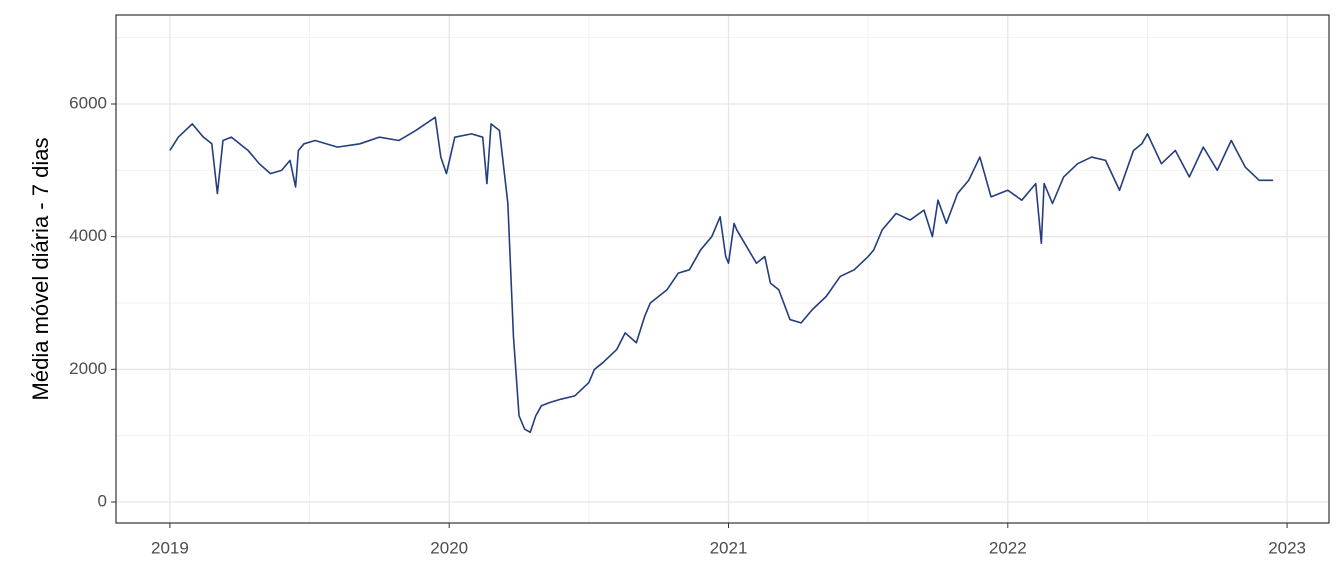  What do you see at coordinates (729, 547) in the screenshot?
I see `x-tick-label: 2021` at bounding box center [729, 547].